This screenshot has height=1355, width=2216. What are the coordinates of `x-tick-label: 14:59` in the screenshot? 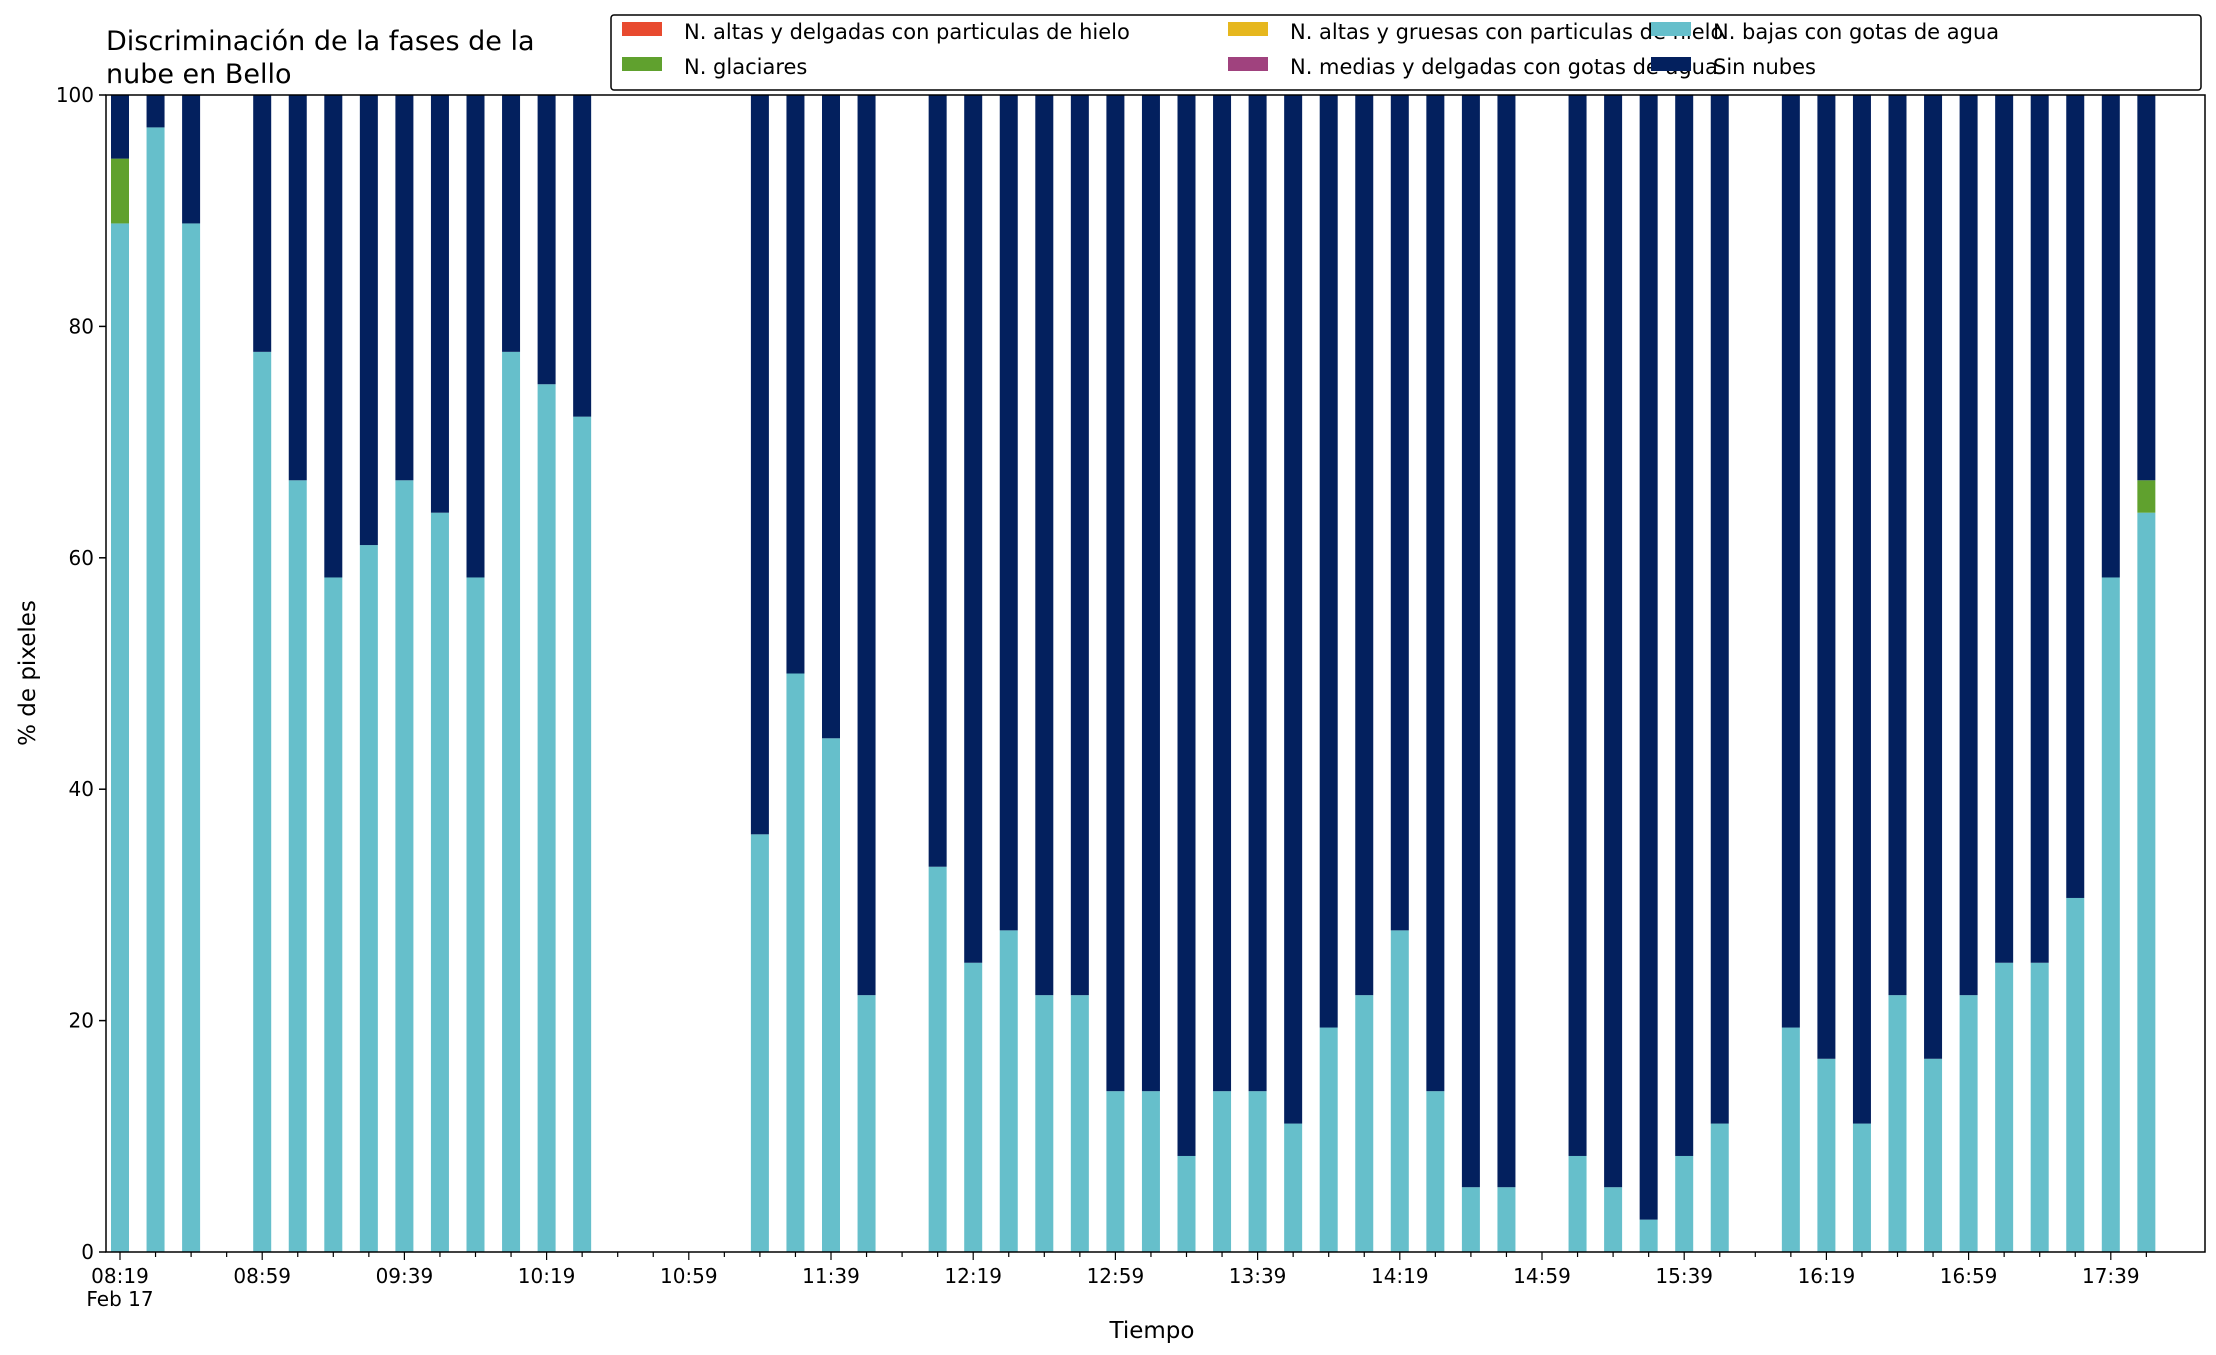 It's located at (1542, 1276).